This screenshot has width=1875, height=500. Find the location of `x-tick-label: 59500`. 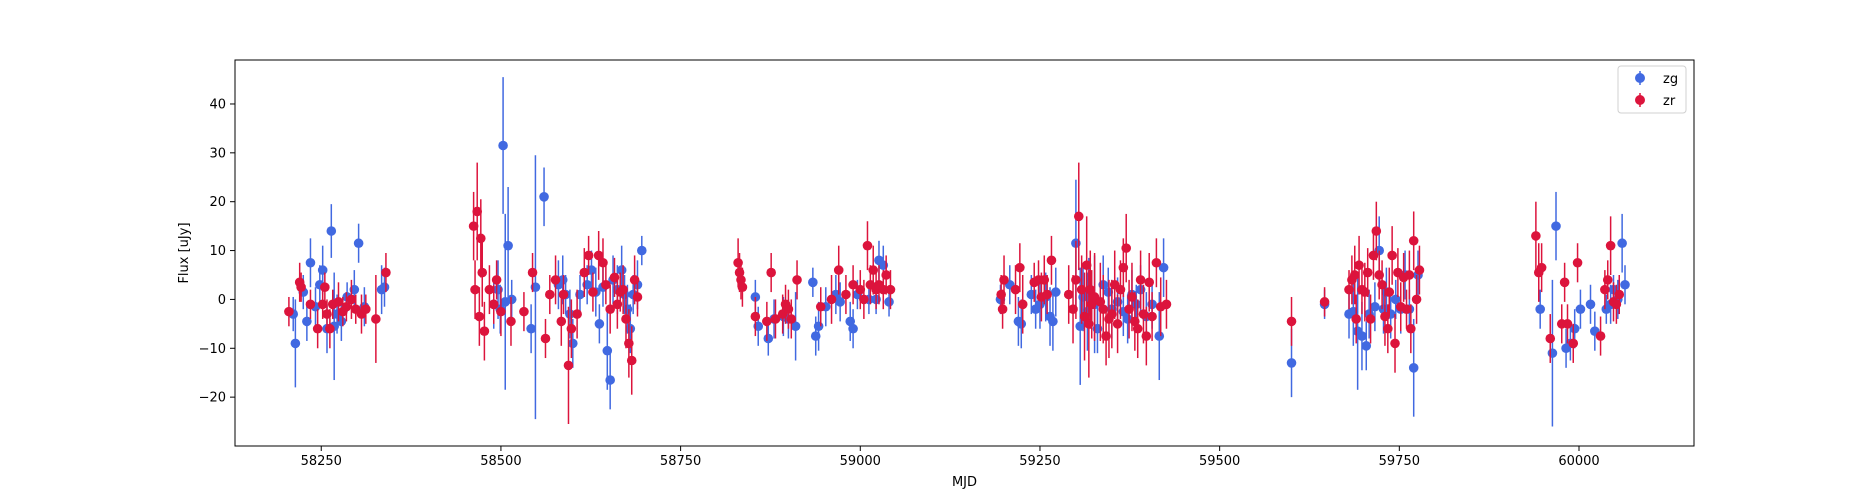

x-tick-label: 59500 is located at coordinates (1219, 461).